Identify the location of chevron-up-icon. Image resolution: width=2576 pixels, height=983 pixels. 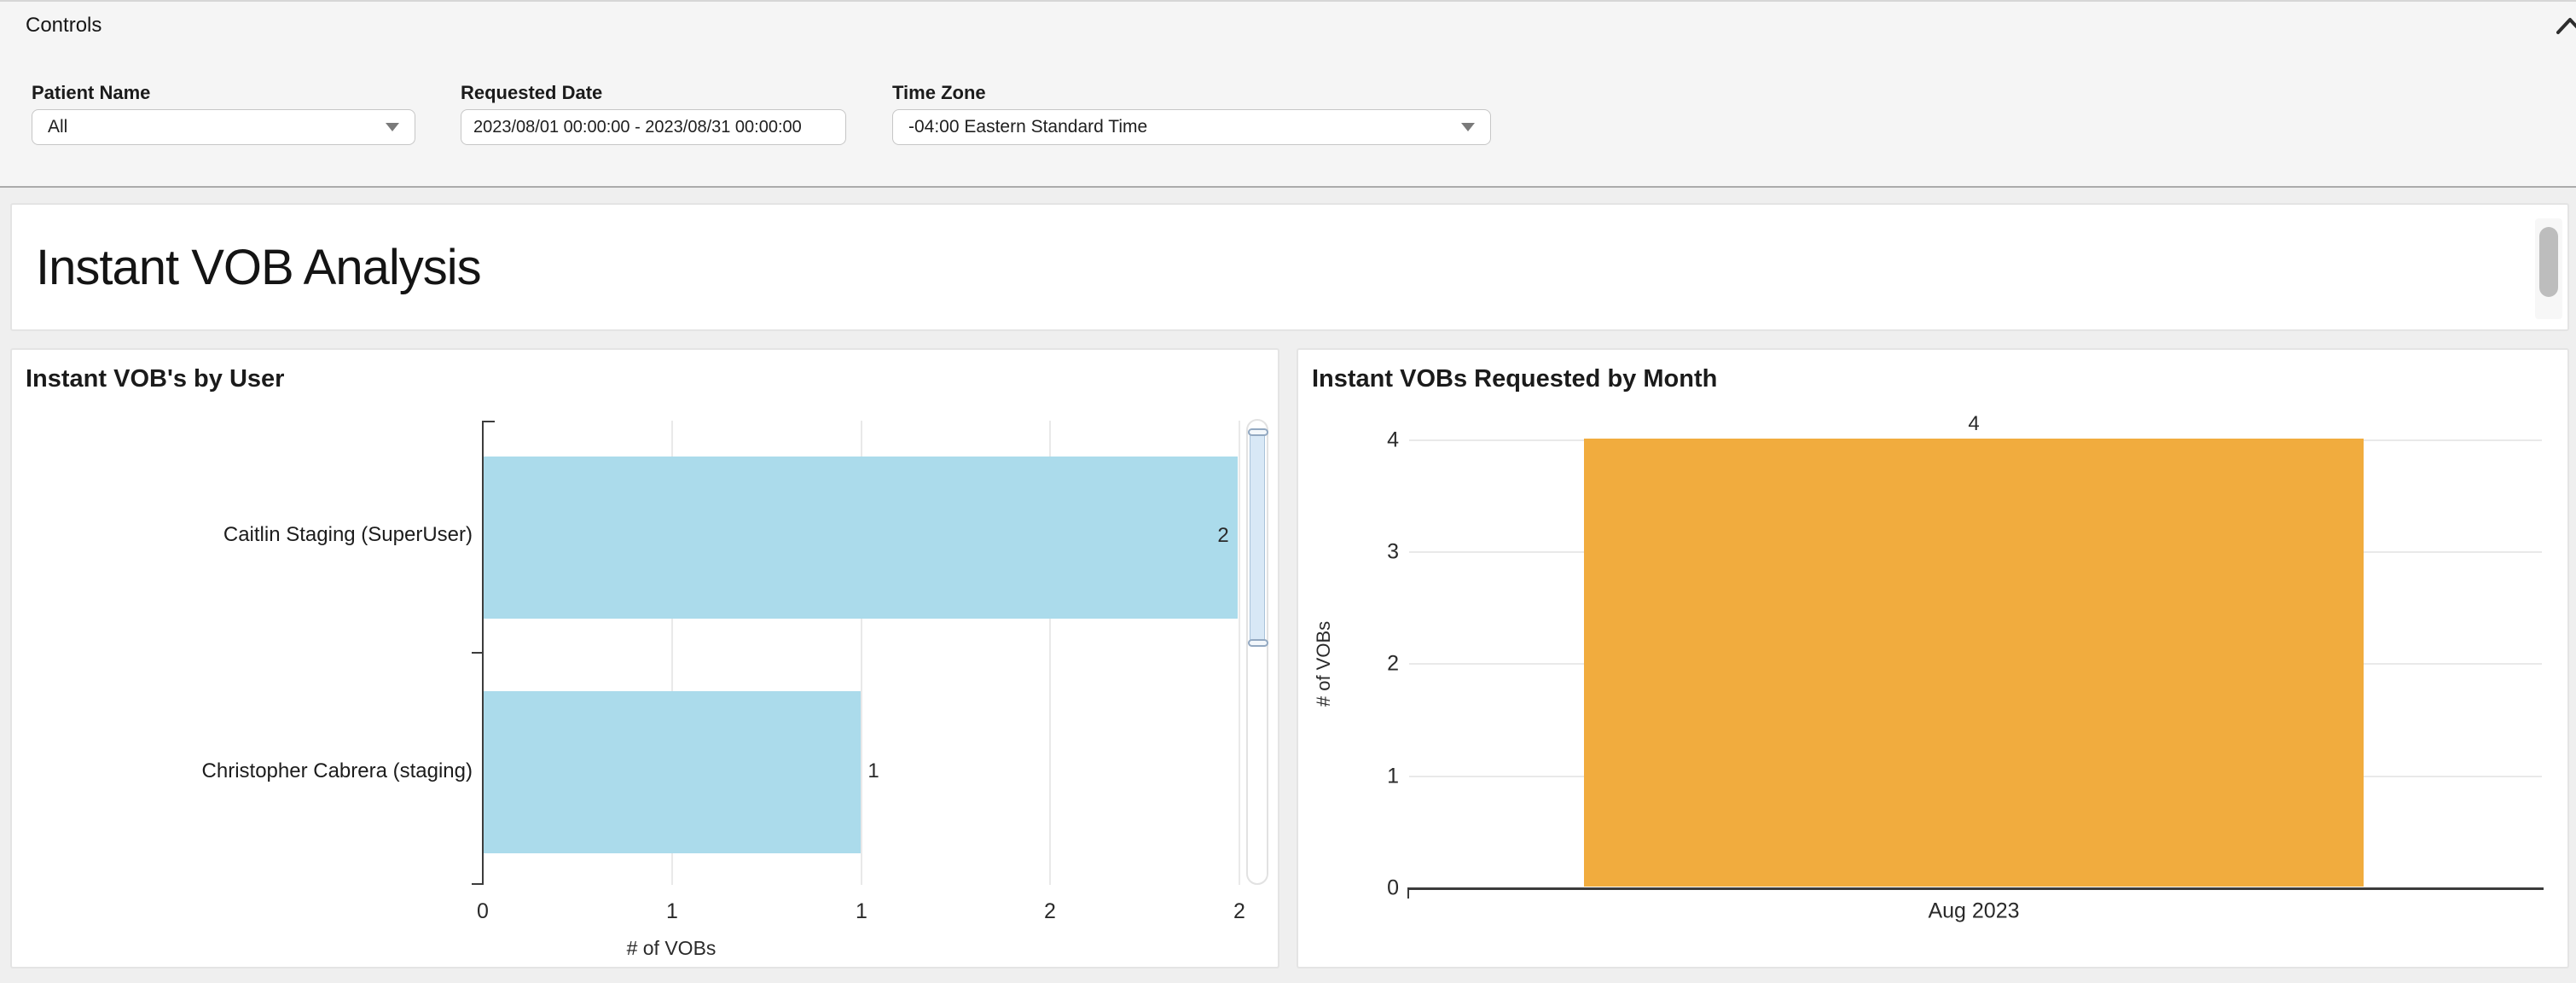
(2566, 28).